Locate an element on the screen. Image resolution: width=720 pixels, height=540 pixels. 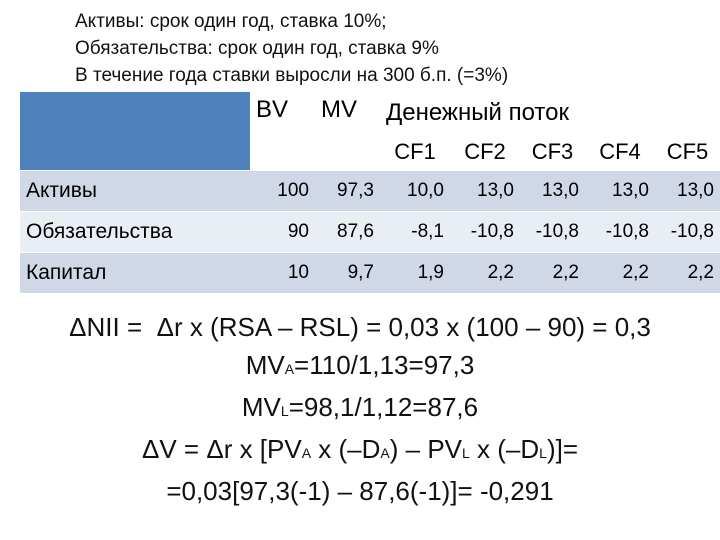
column-subheader: CF4 is located at coordinates (620, 152).